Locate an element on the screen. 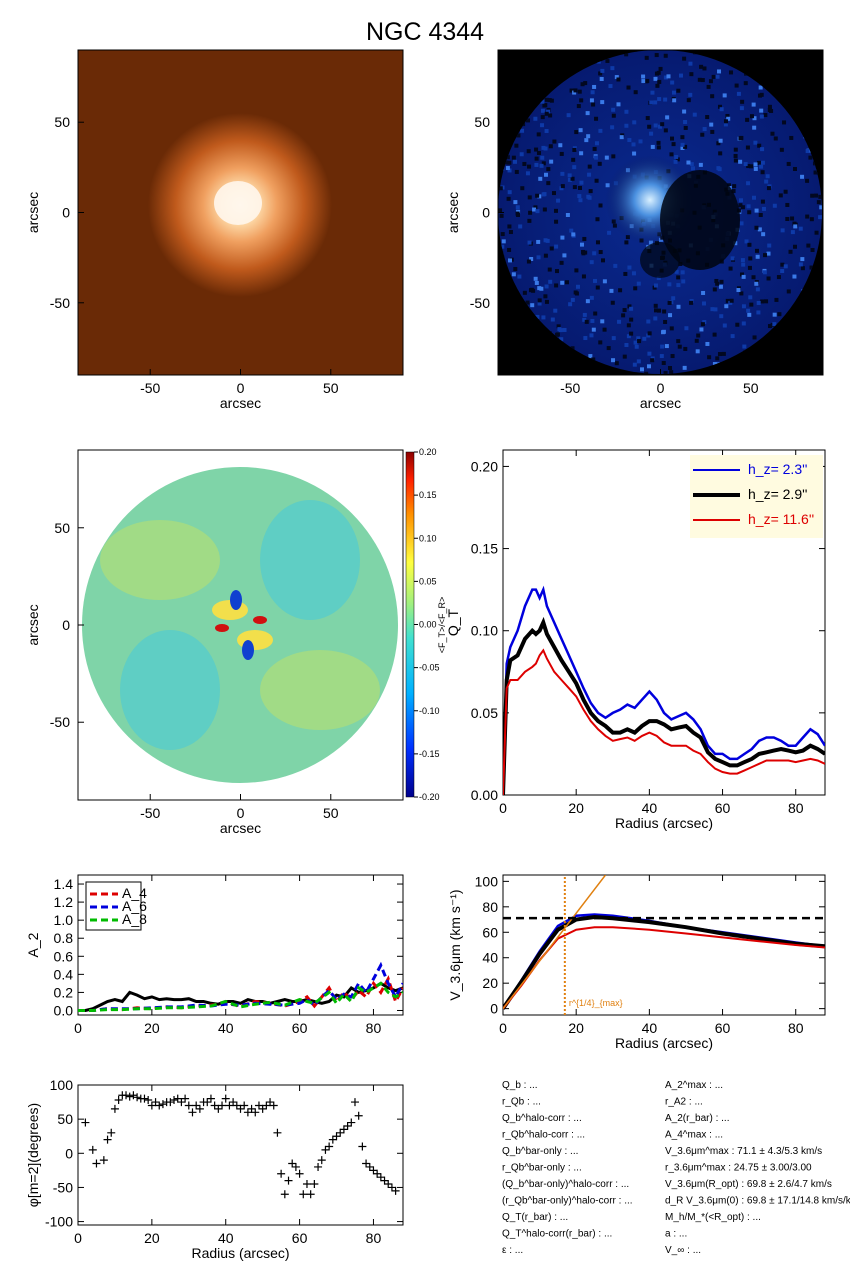 The image size is (850, 1275). y-tick-label: 0.0 is located at coordinates (64, 1010).